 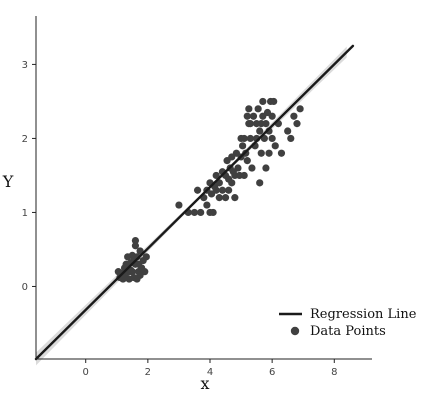 I want to click on x-tick-label: 0, so click(x=86, y=372).